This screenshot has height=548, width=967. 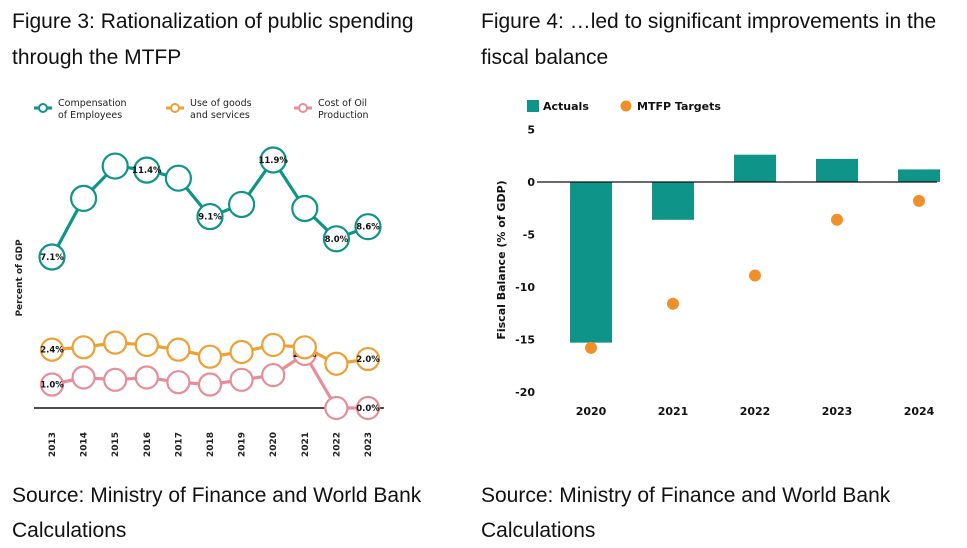 What do you see at coordinates (531, 130) in the screenshot?
I see `y-tick-label: 5` at bounding box center [531, 130].